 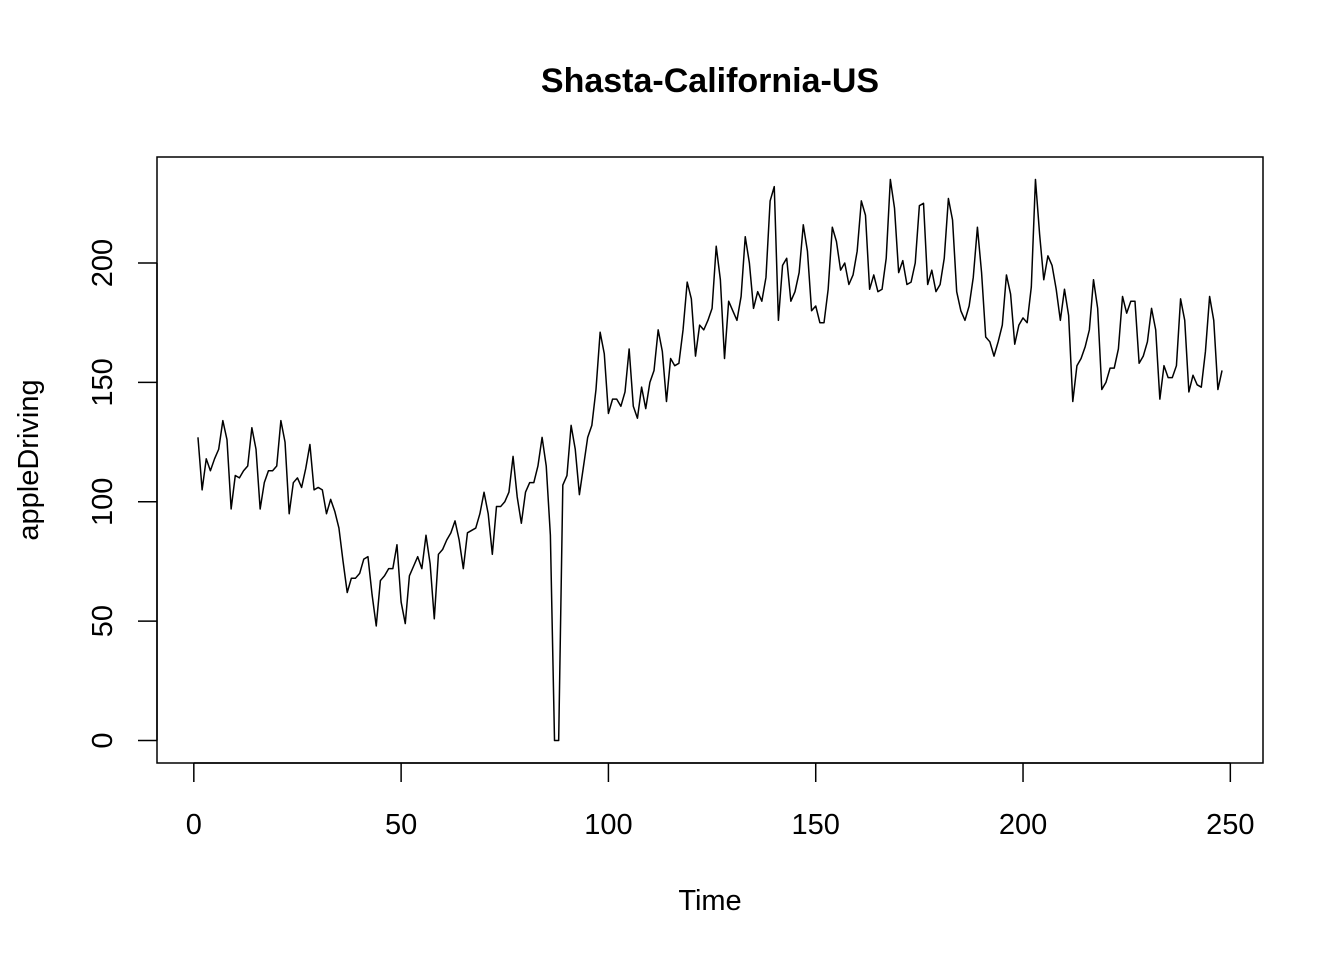 What do you see at coordinates (1230, 825) in the screenshot?
I see `x-tick-label: 250` at bounding box center [1230, 825].